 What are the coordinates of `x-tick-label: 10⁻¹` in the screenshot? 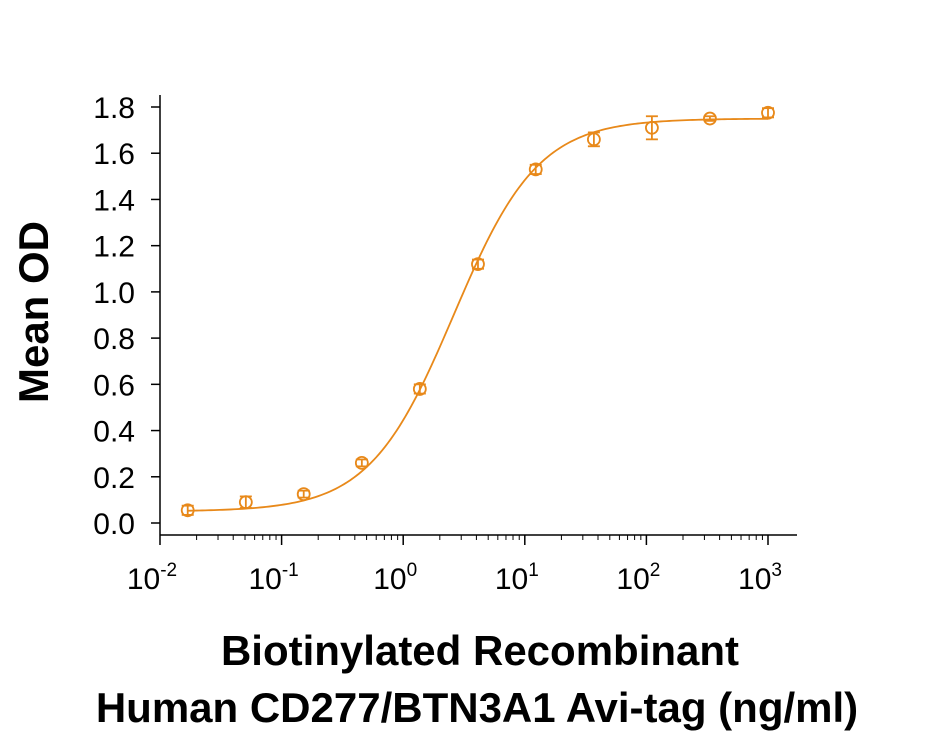 It's located at (273, 578).